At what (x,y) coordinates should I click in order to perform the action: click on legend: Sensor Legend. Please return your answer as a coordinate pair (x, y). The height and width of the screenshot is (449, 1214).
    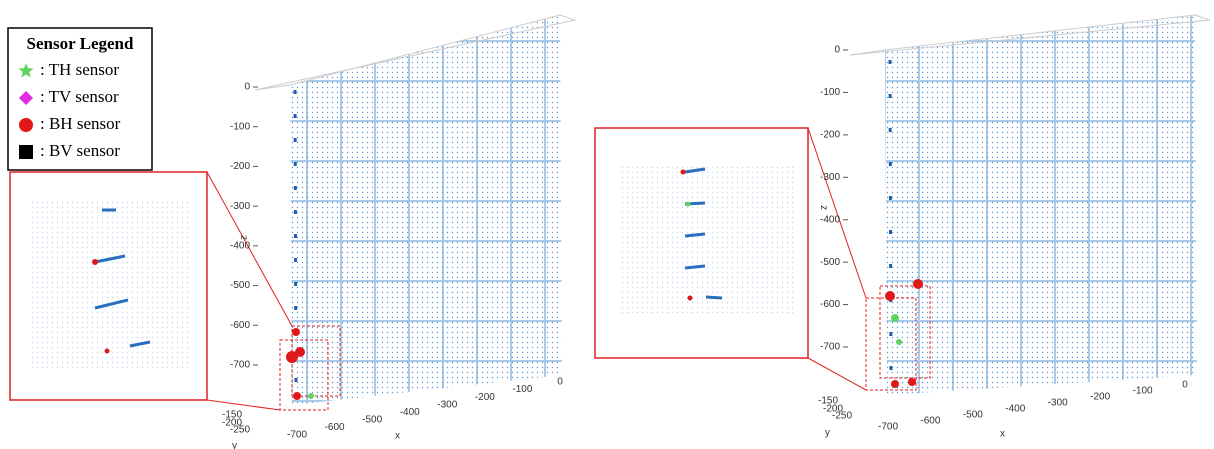
    Looking at the image, I should click on (80, 99).